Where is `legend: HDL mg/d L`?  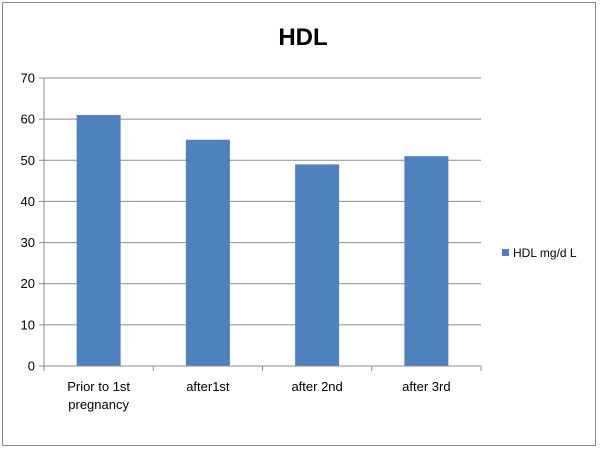
legend: HDL mg/d L is located at coordinates (539, 253).